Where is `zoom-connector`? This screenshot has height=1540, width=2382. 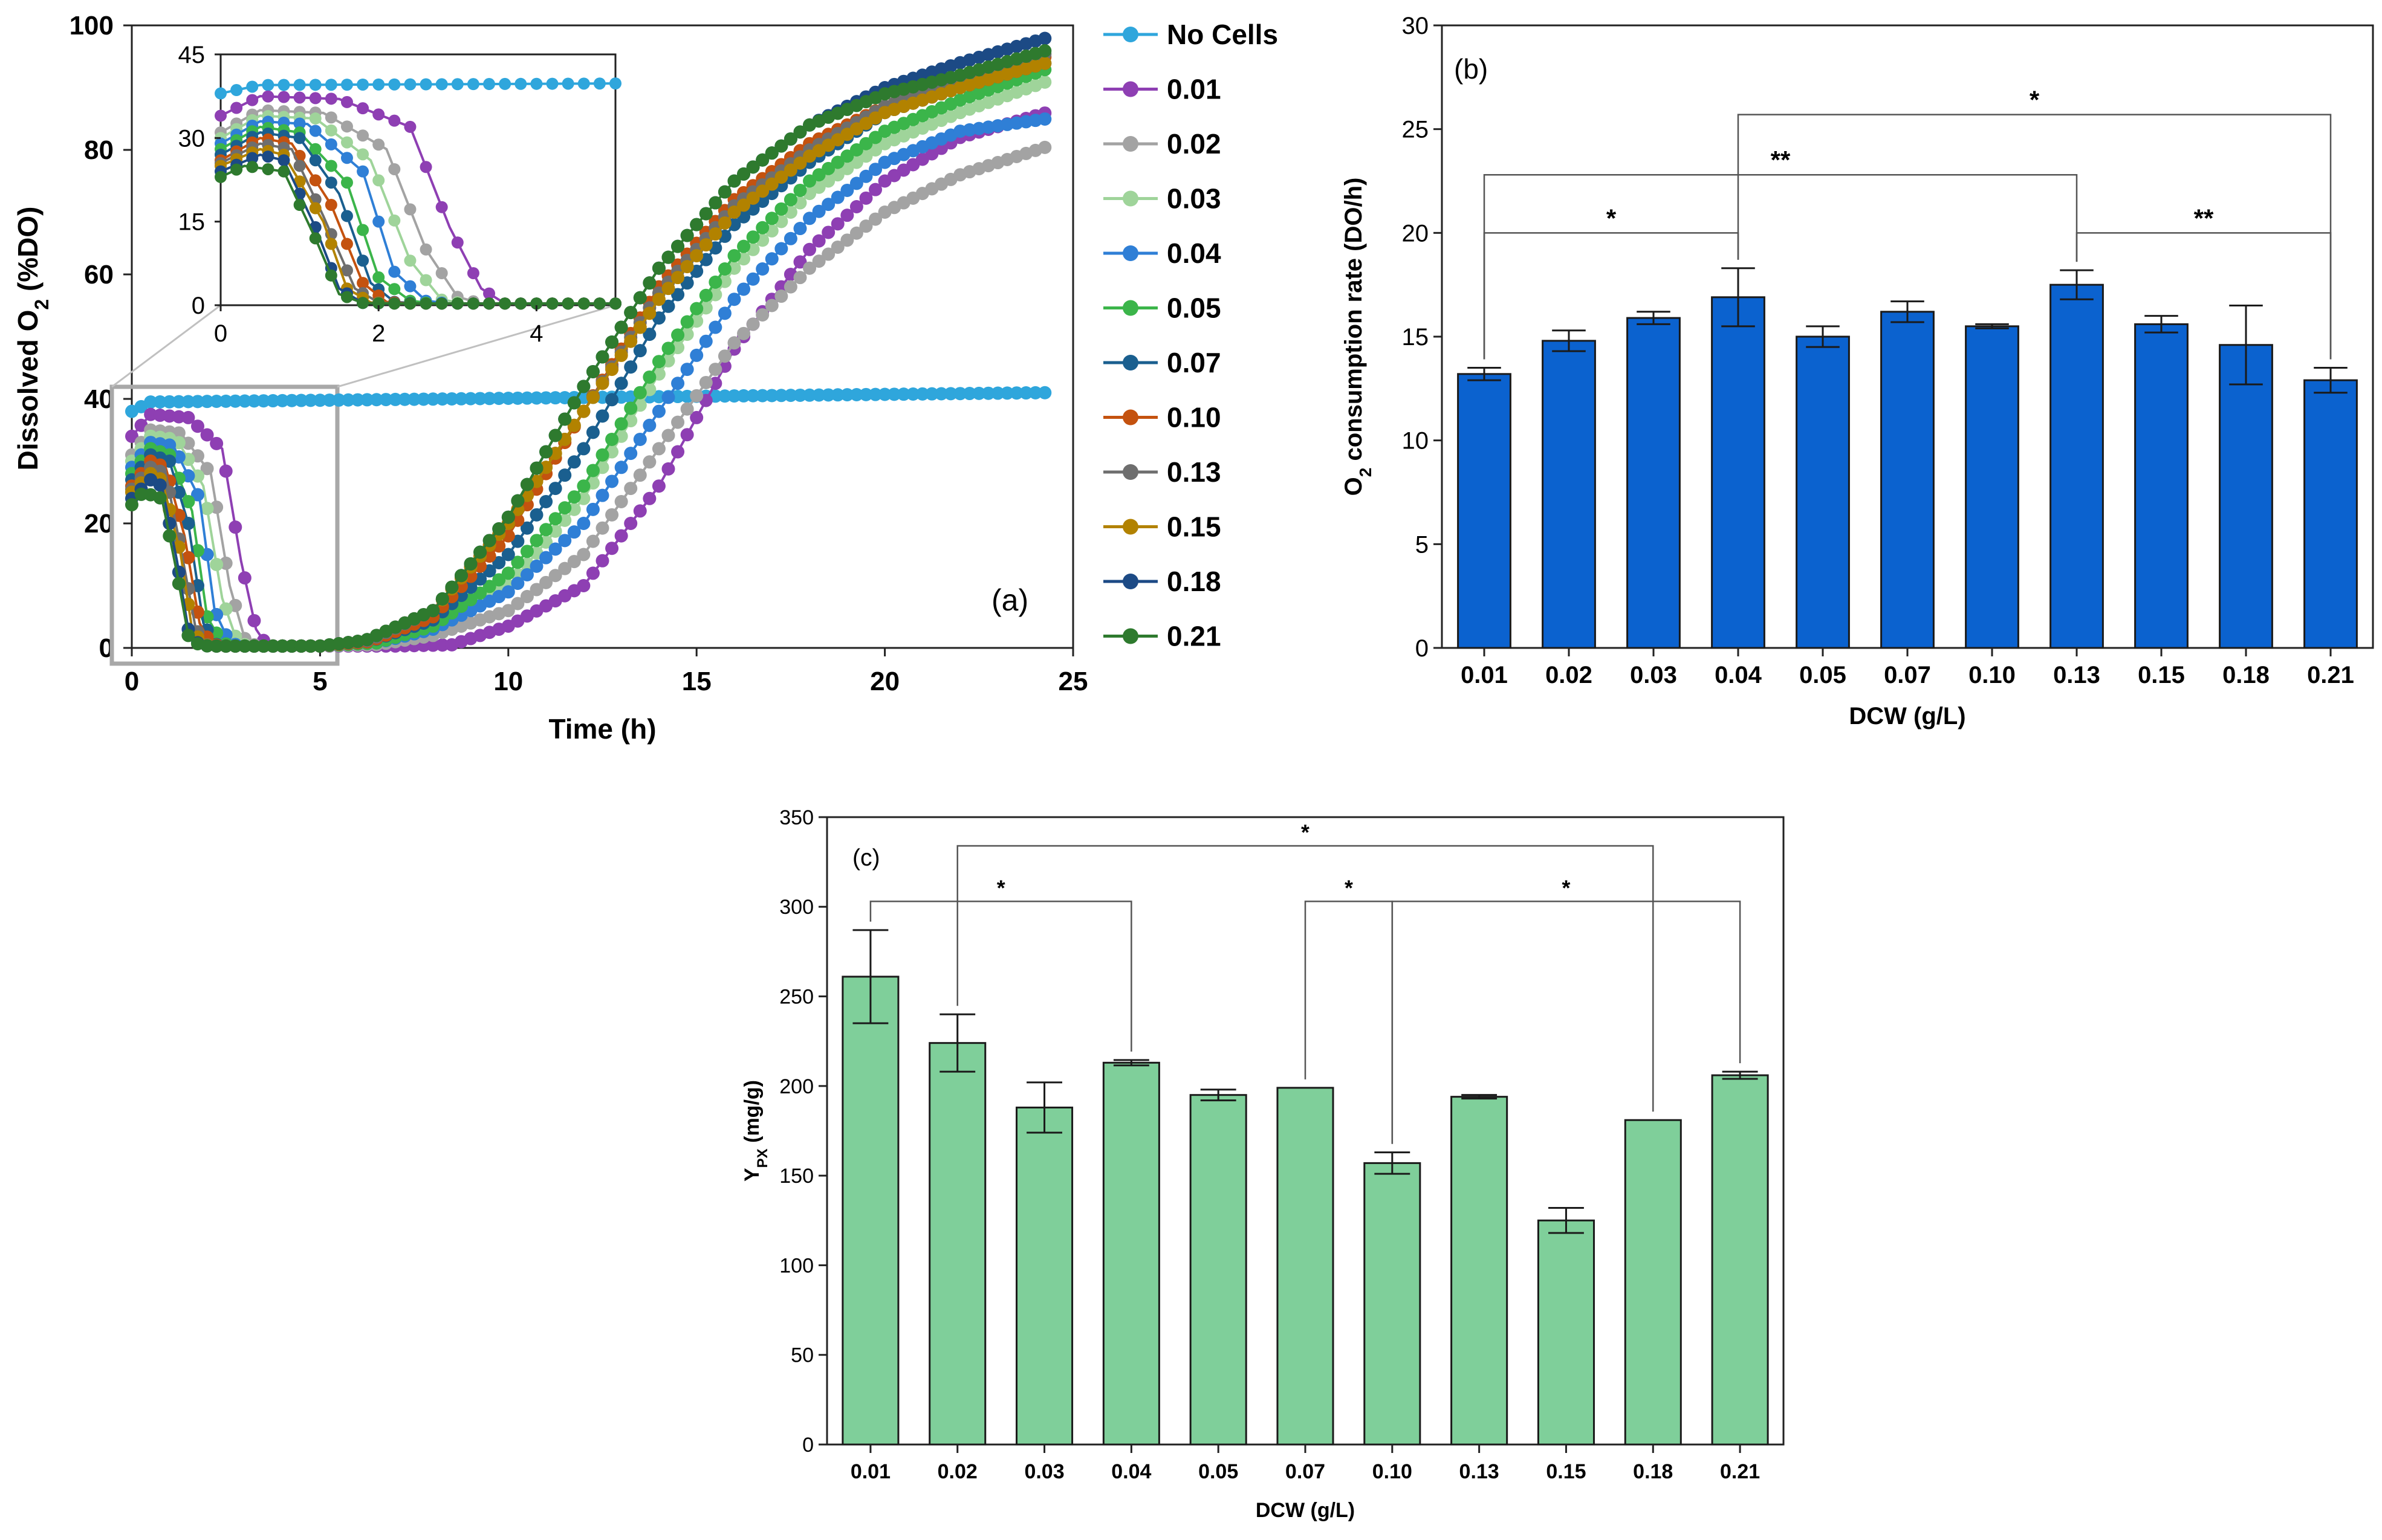
zoom-connector is located at coordinates (166, 346).